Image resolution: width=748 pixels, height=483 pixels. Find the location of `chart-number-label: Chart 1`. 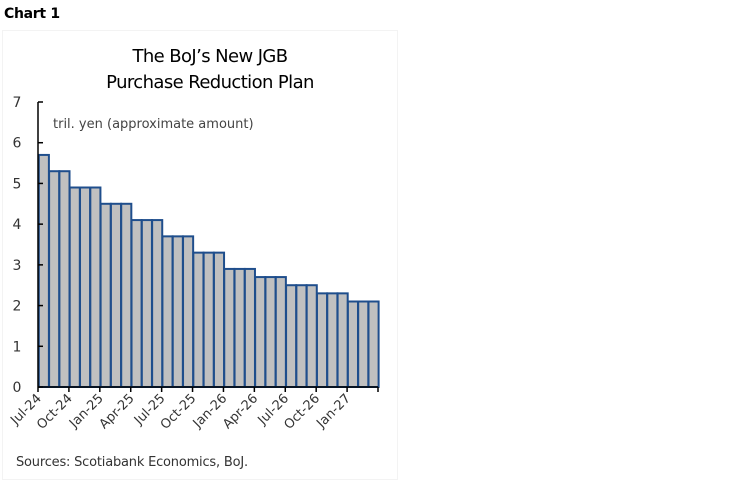

chart-number-label: Chart 1 is located at coordinates (32, 14).